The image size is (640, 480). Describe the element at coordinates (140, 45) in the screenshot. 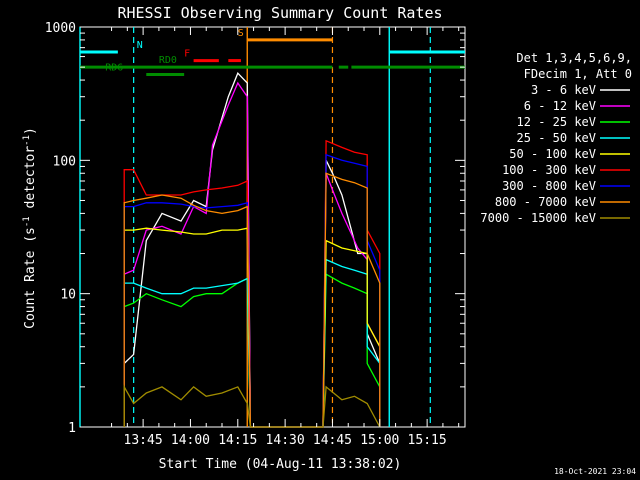

I see `flag-label-n: N` at that location.